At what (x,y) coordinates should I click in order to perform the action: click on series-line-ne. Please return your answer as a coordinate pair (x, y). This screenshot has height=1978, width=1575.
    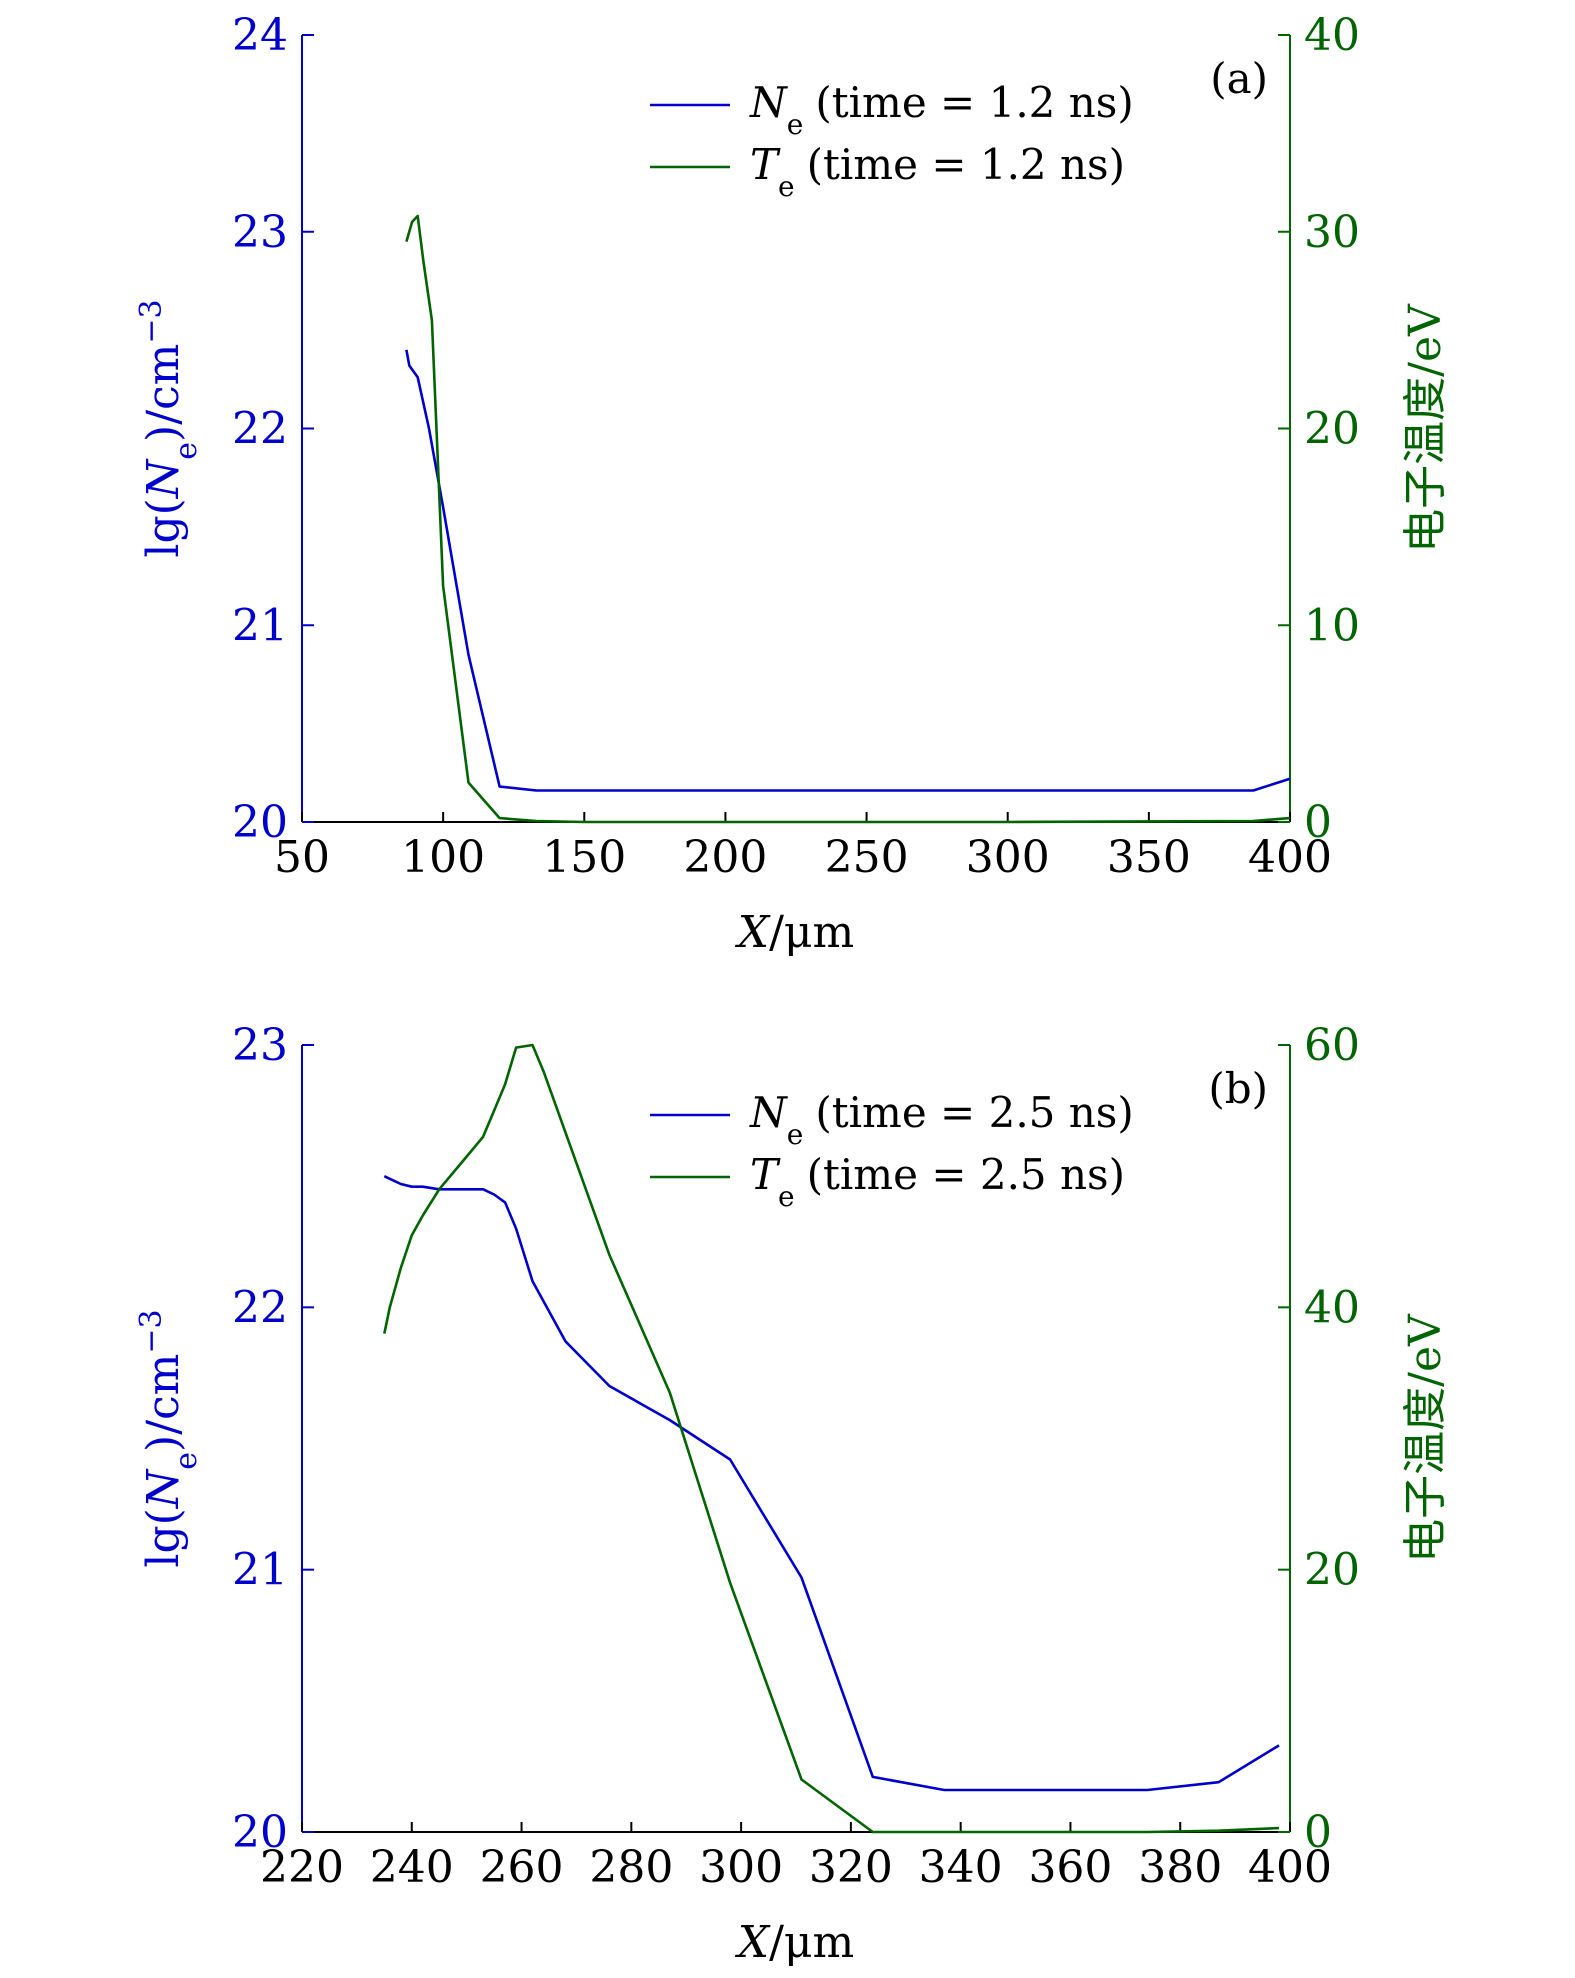
    Looking at the image, I should click on (847, 570).